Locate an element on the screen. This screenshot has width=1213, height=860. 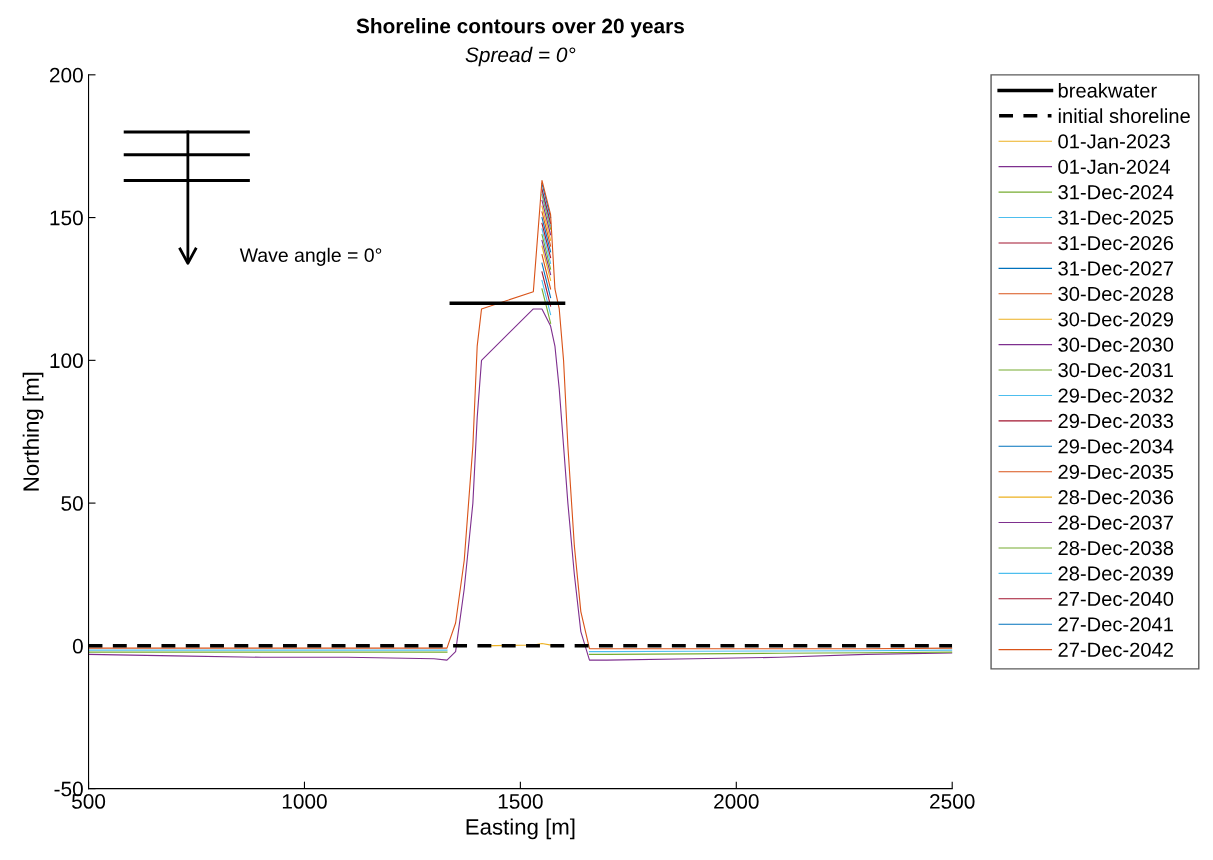
legend-label: 29-Dec-2033 is located at coordinates (1116, 421).